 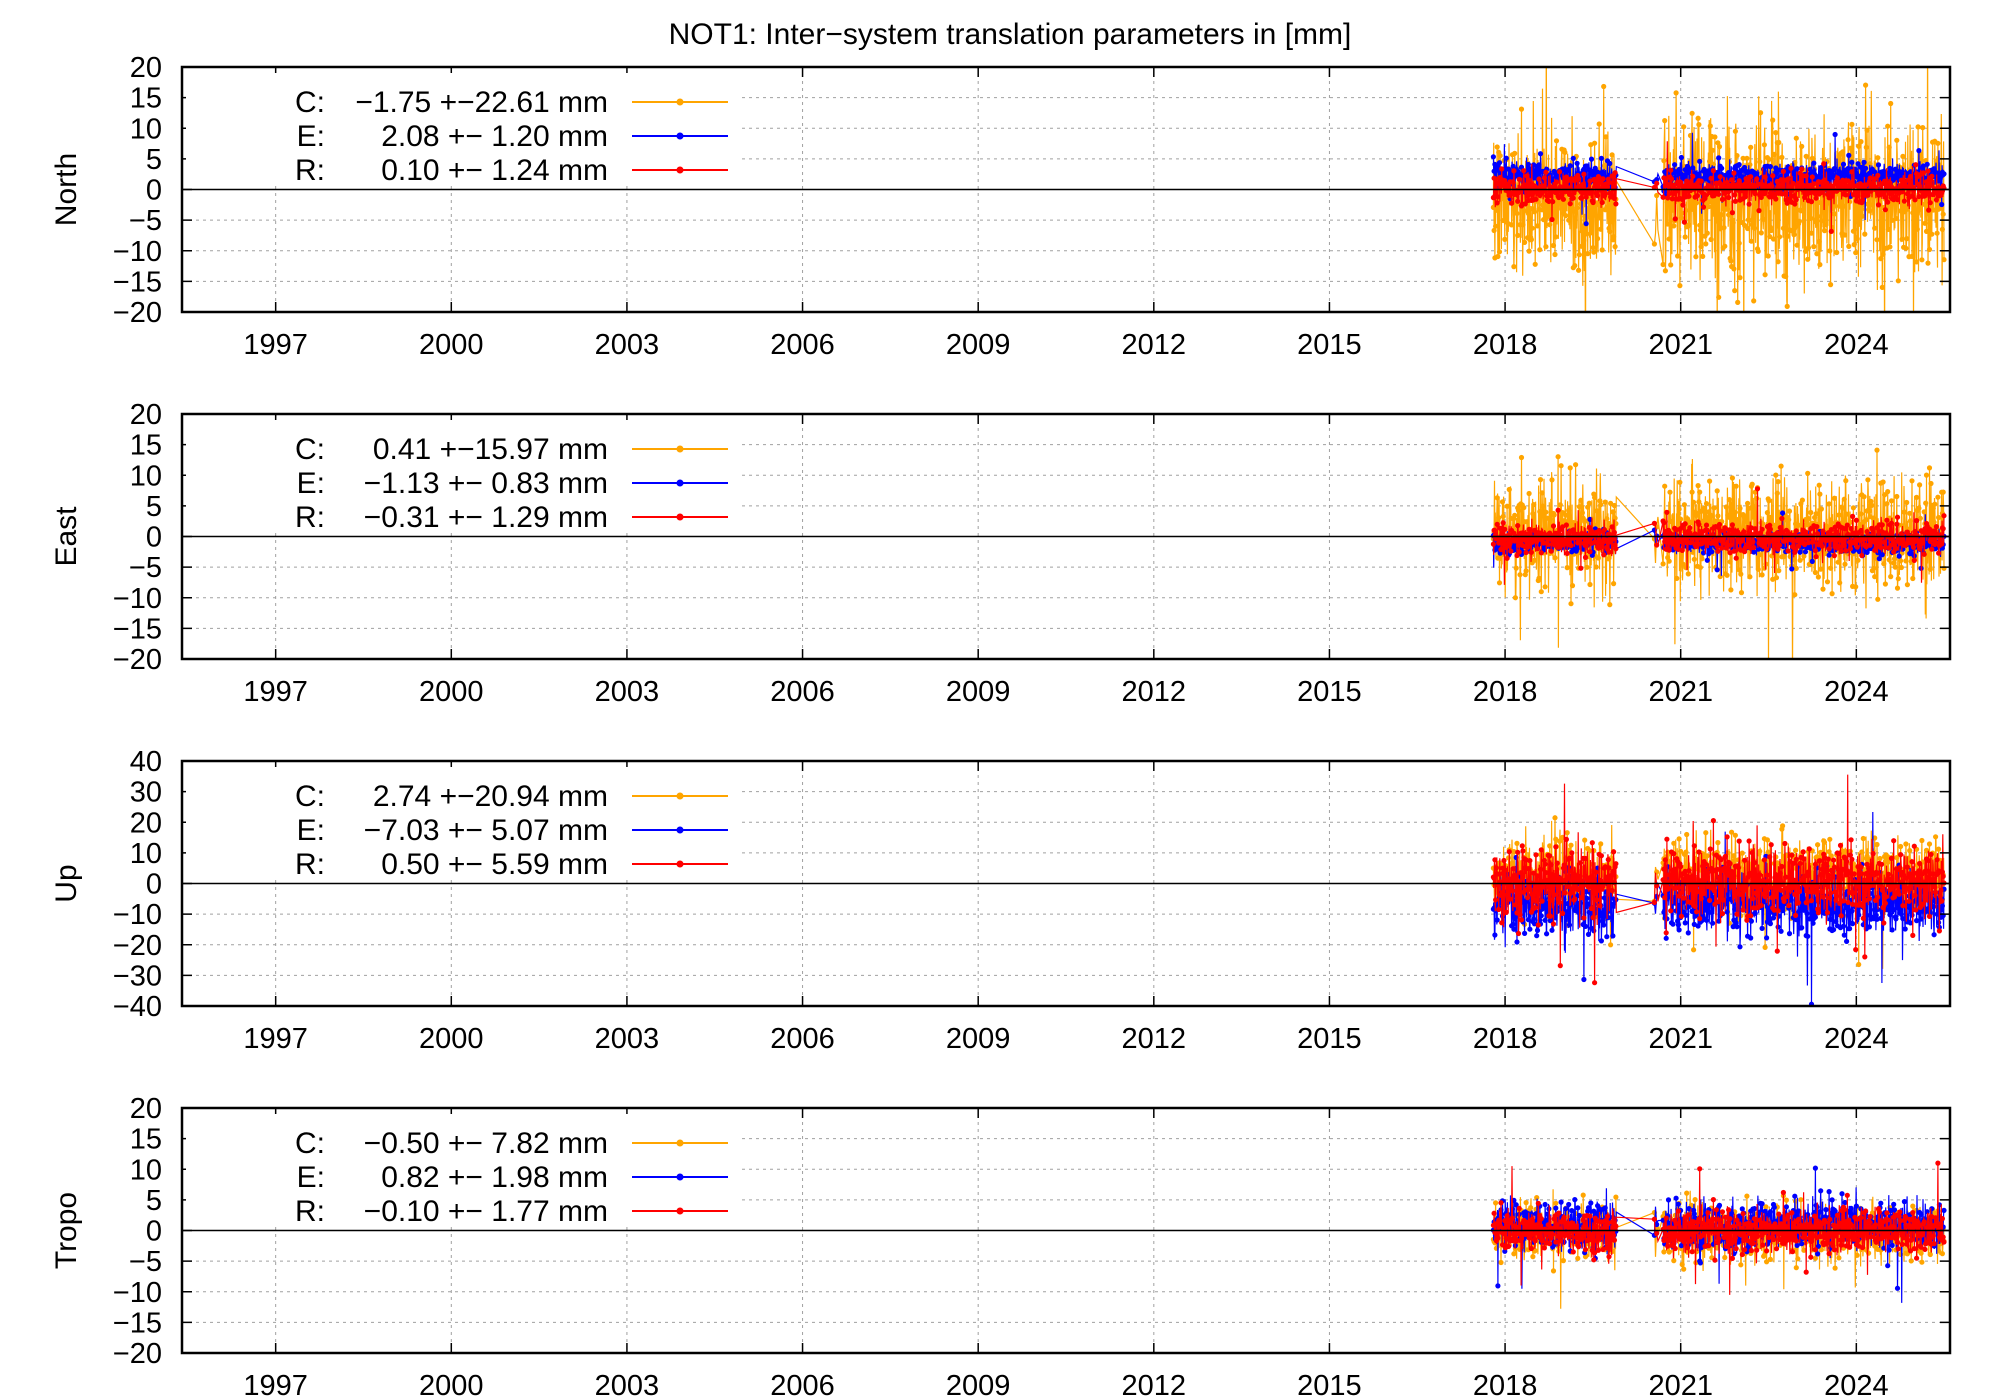 What do you see at coordinates (494, 136) in the screenshot?
I see `legend-series-stats: 2.08 +− 1.20 mm` at bounding box center [494, 136].